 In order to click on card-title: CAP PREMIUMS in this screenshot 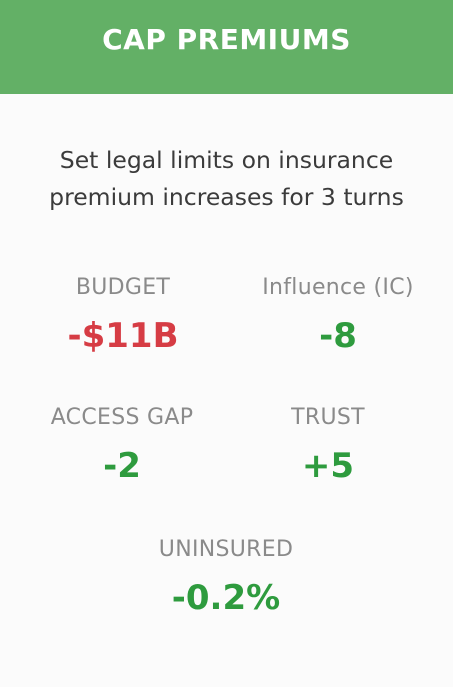, I will do `click(226, 39)`.